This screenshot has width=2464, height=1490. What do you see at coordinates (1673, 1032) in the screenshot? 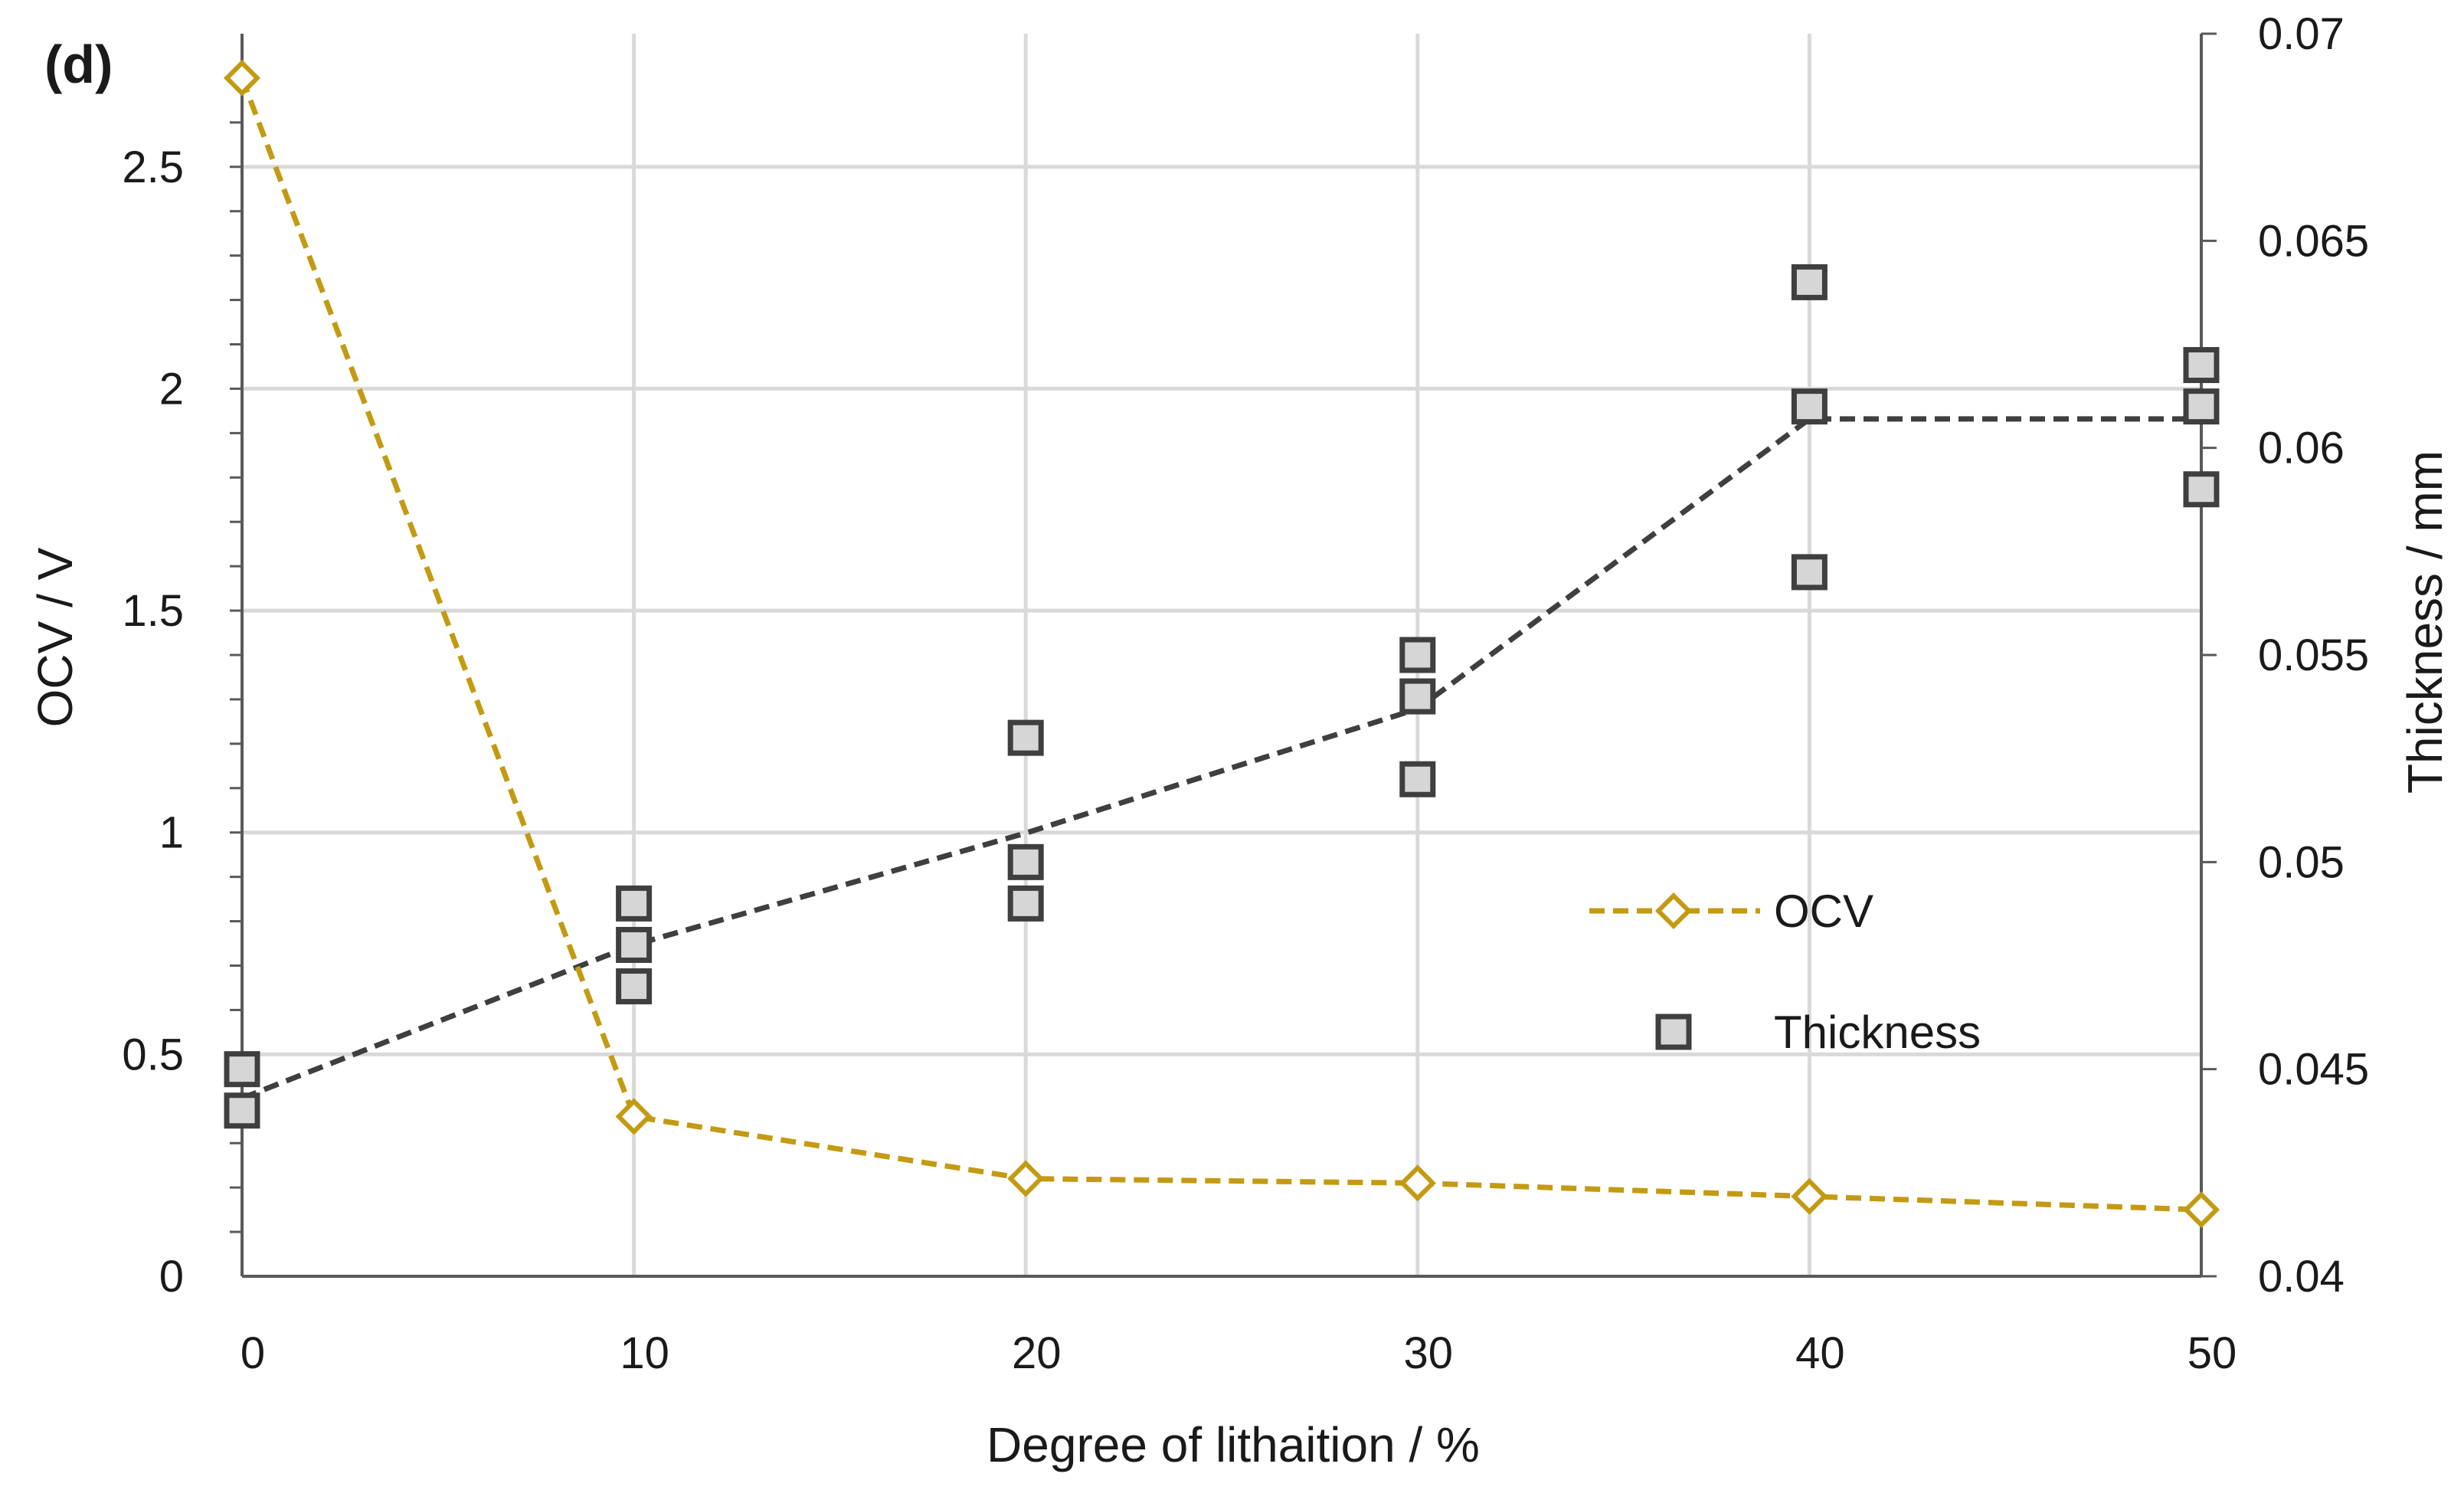
I see `legend-thickness-marker` at bounding box center [1673, 1032].